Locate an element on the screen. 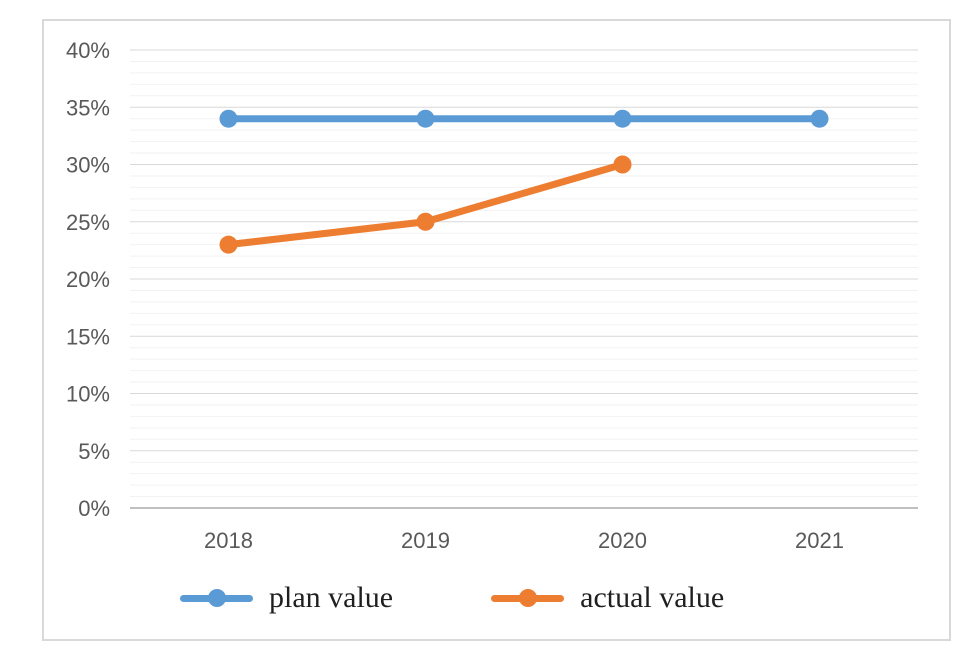  legend-item-plan-value: plan value is located at coordinates (286, 598).